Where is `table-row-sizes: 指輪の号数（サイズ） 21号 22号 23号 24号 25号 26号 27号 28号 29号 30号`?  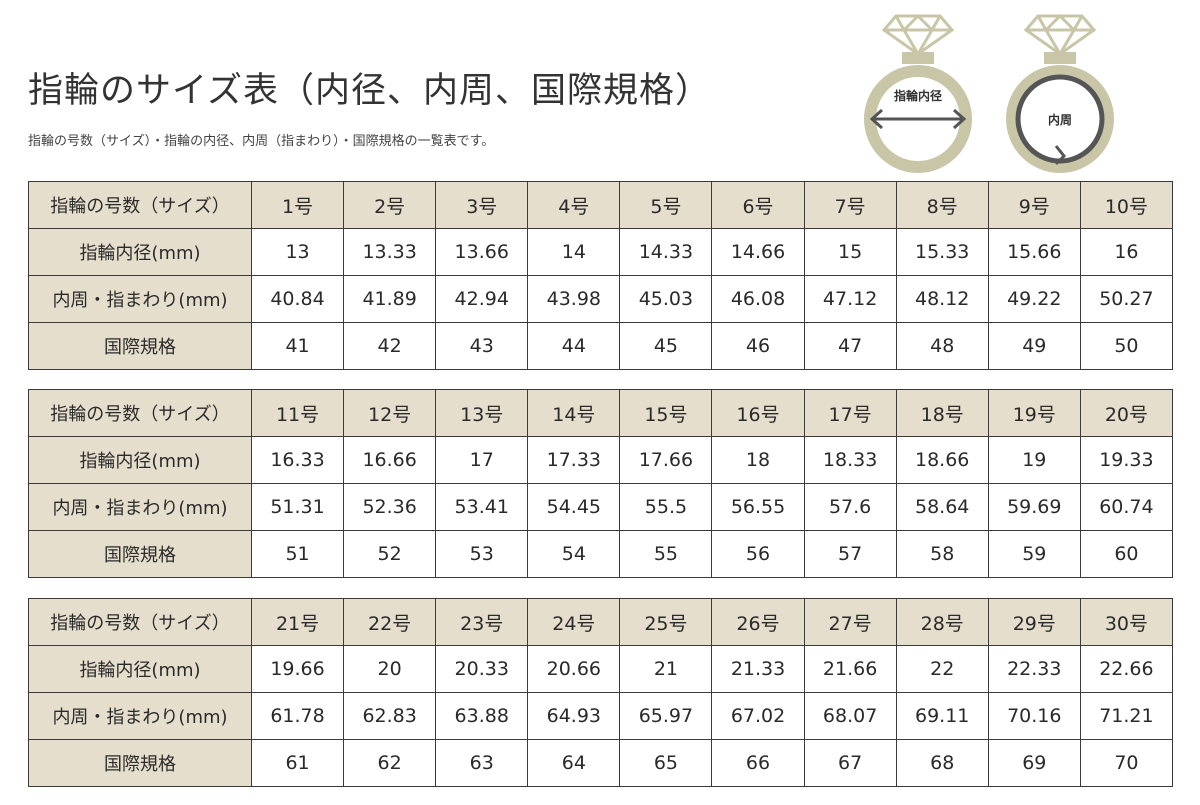 table-row-sizes: 指輪の号数（サイズ） 21号 22号 23号 24号 25号 26号 27号 28号 29号 30号 is located at coordinates (601, 622).